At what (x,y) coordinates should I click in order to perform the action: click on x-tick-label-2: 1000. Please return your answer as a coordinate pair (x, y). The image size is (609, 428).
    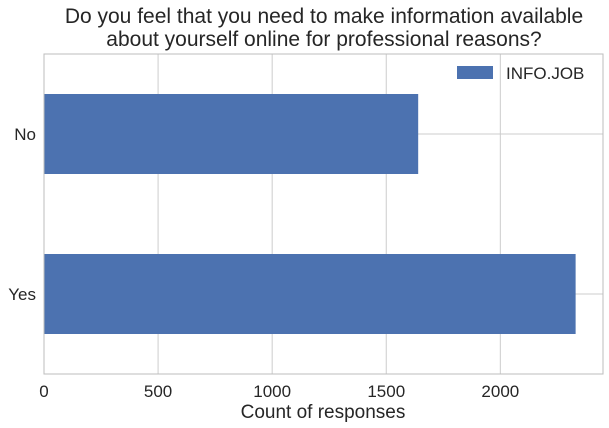
    Looking at the image, I should click on (272, 391).